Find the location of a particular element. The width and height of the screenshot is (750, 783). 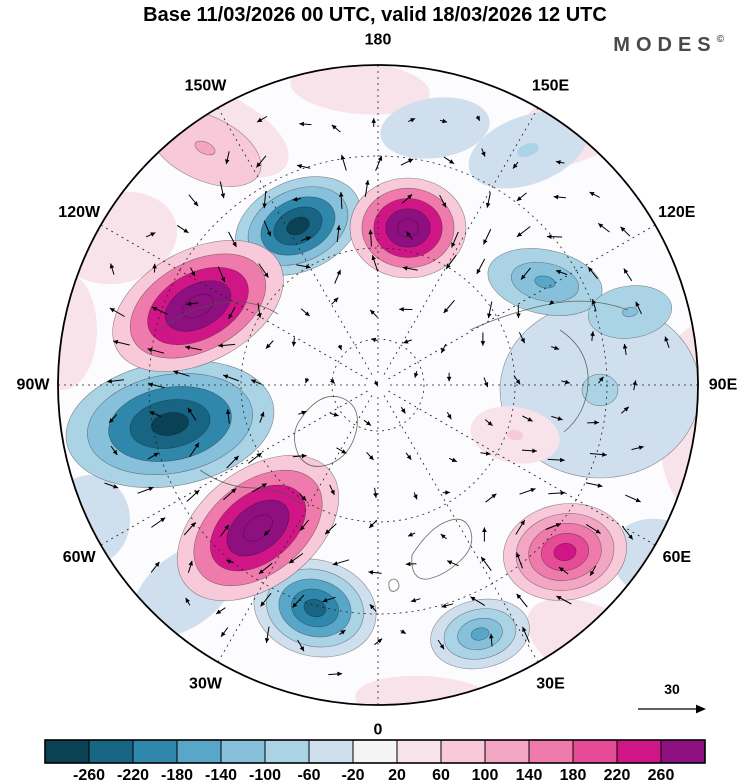

modes-logo: MODES© is located at coordinates (668, 45).